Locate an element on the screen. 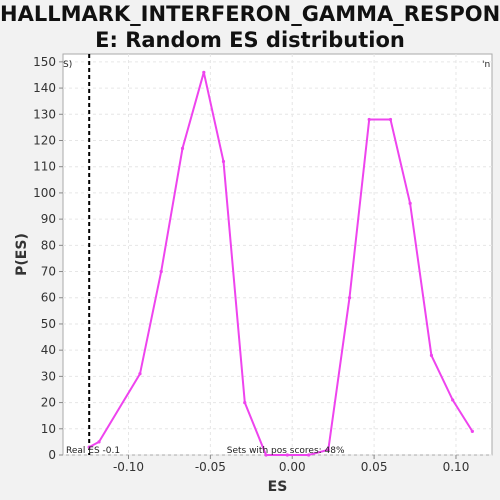  y-tick-label: 0 is located at coordinates (52, 455).